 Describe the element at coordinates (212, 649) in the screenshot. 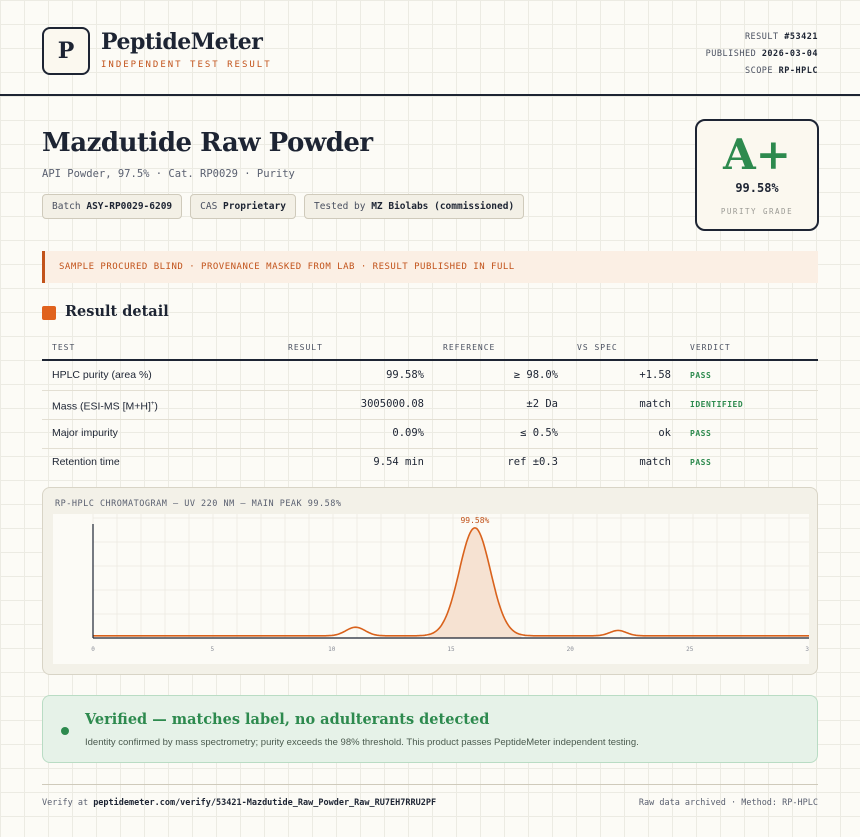

I see `x-tick-label: 5` at that location.